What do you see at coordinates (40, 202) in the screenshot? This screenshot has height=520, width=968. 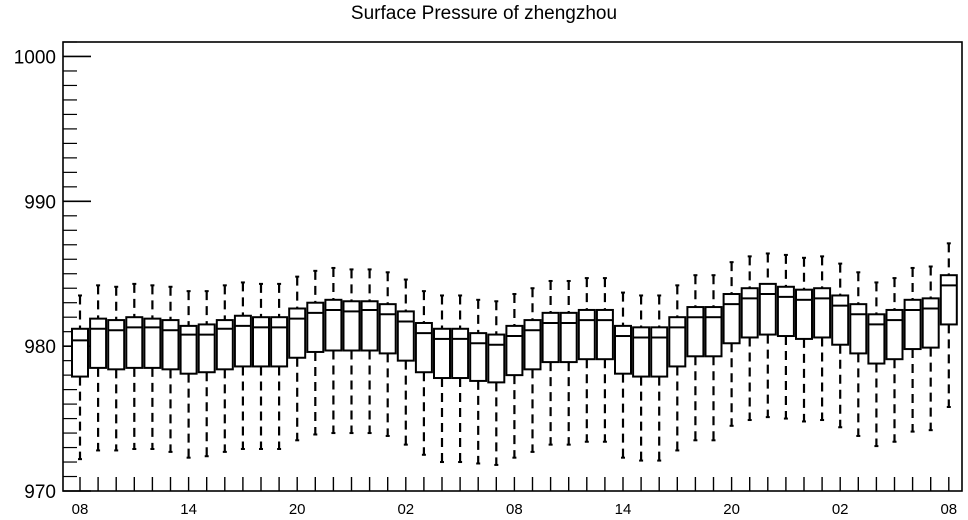 I see `y-tick-label: 990` at bounding box center [40, 202].